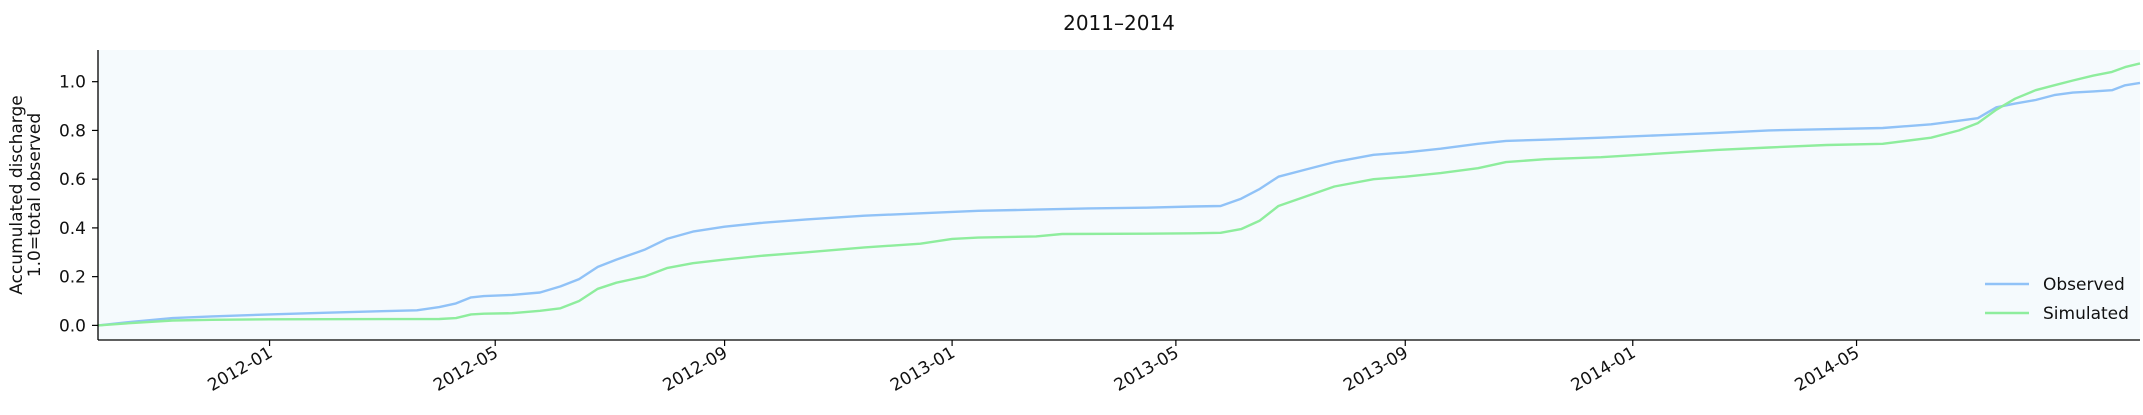 The height and width of the screenshot is (415, 2143). I want to click on y-tick-label: 0.2, so click(72, 278).